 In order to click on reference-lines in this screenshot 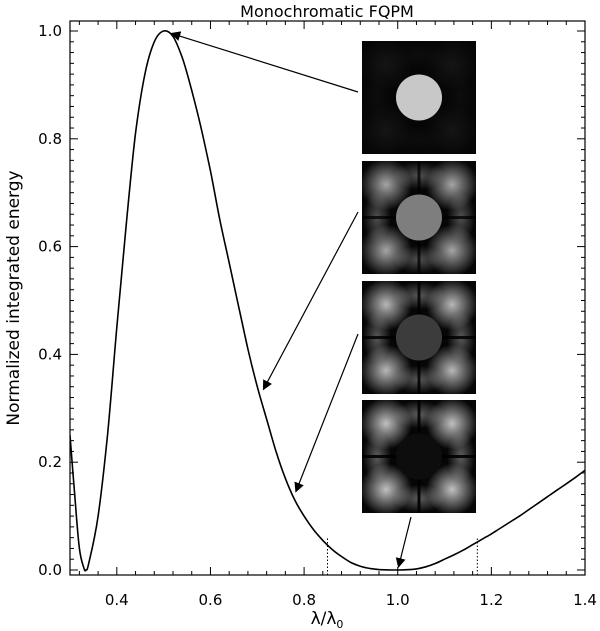, I will do `click(402, 556)`.